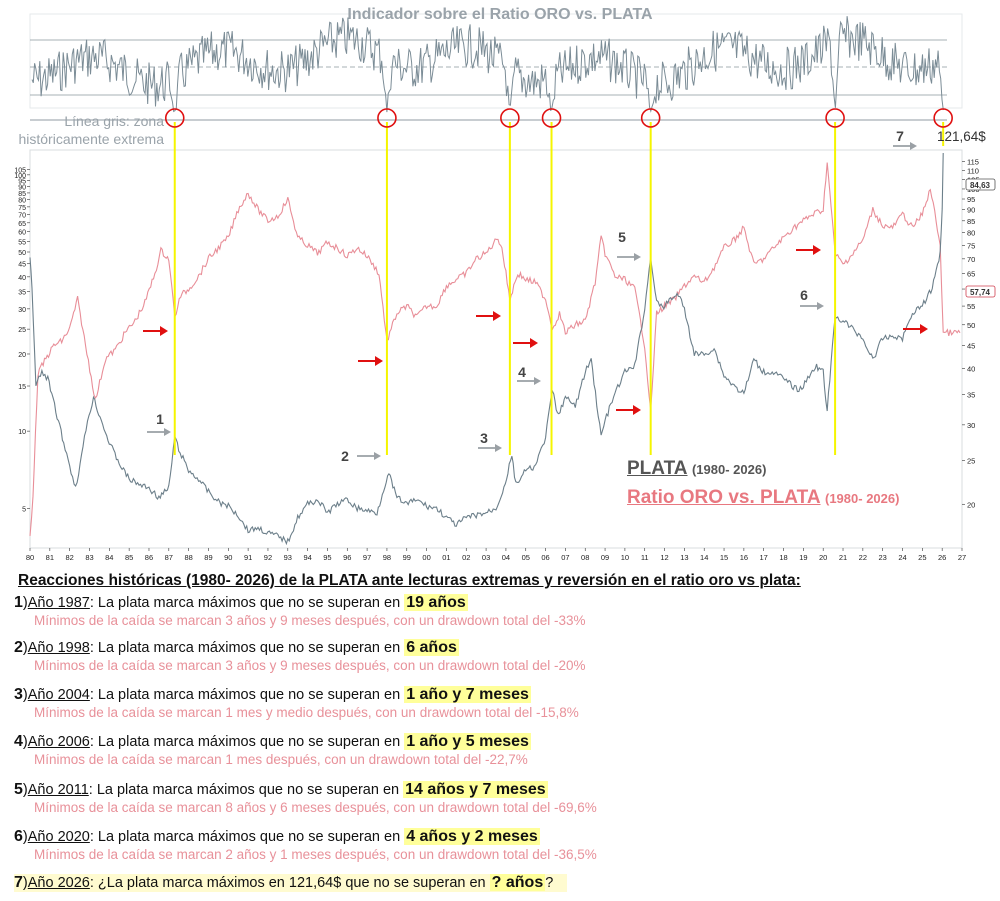 This screenshot has width=1000, height=901. What do you see at coordinates (58, 742) in the screenshot?
I see `reaction-year: Año 2006` at bounding box center [58, 742].